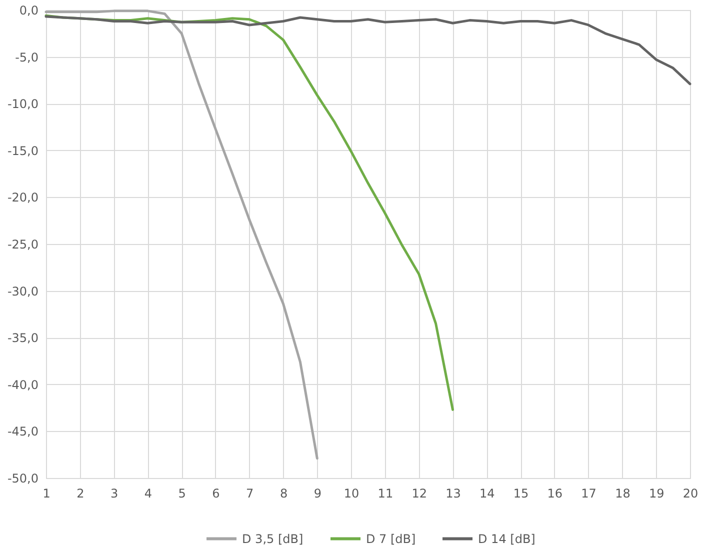  I want to click on y-tick-label: -35,0, so click(22, 338).